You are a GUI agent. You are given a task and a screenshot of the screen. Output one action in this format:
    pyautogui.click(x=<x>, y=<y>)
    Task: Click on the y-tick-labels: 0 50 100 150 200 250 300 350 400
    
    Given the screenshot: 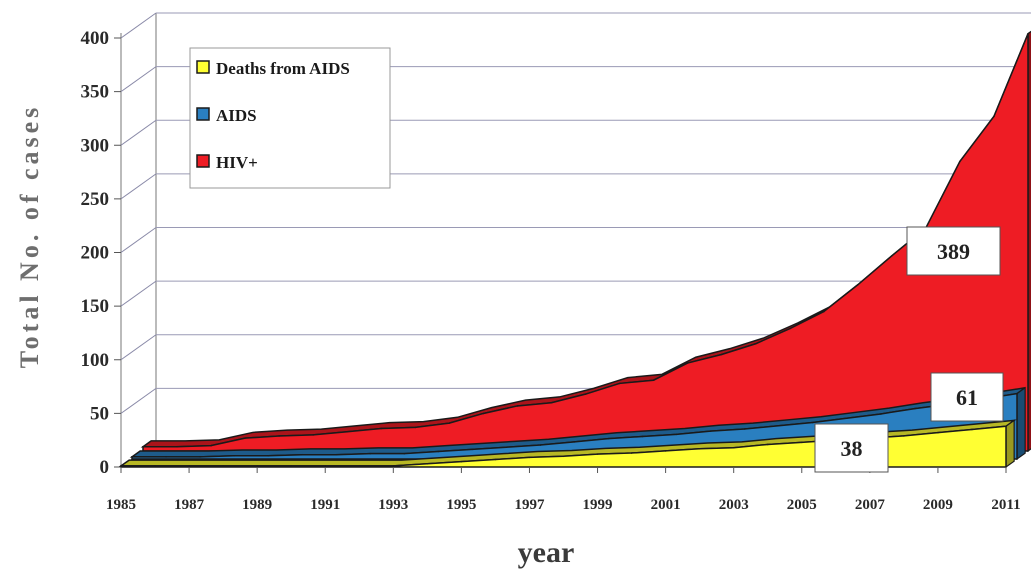 What is the action you would take?
    pyautogui.click(x=95, y=253)
    